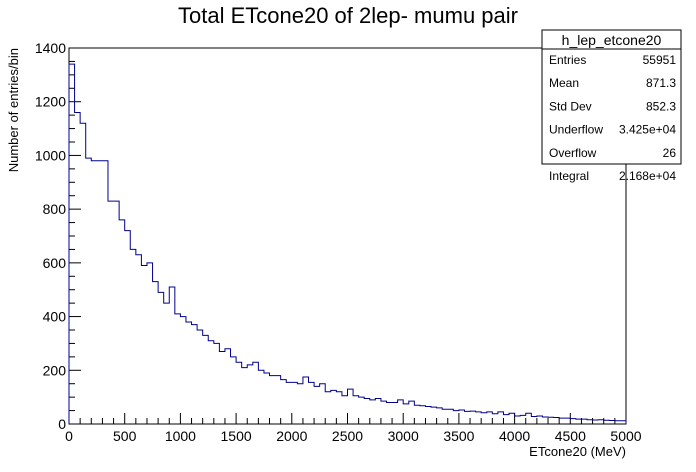  What do you see at coordinates (514, 436) in the screenshot?
I see `x-tick-label: 4000` at bounding box center [514, 436].